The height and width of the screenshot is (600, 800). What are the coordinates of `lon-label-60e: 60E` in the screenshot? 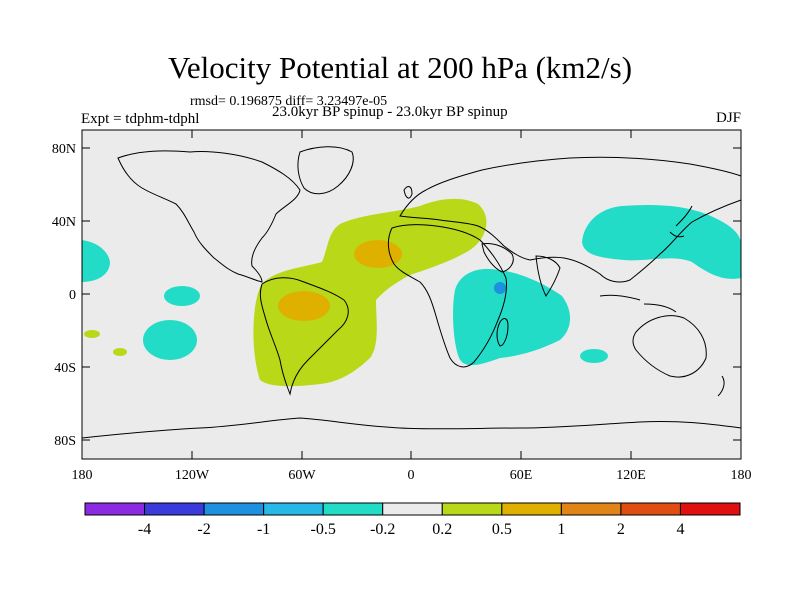 It's located at (521, 475).